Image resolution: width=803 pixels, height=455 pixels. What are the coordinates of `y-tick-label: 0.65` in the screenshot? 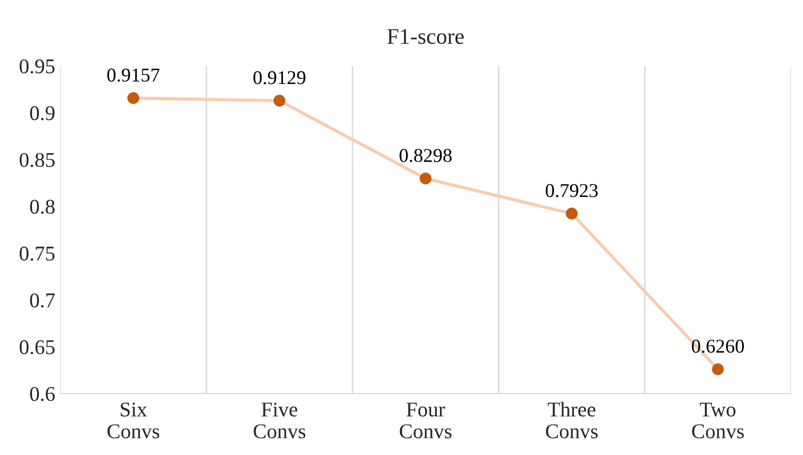 It's located at (37, 347).